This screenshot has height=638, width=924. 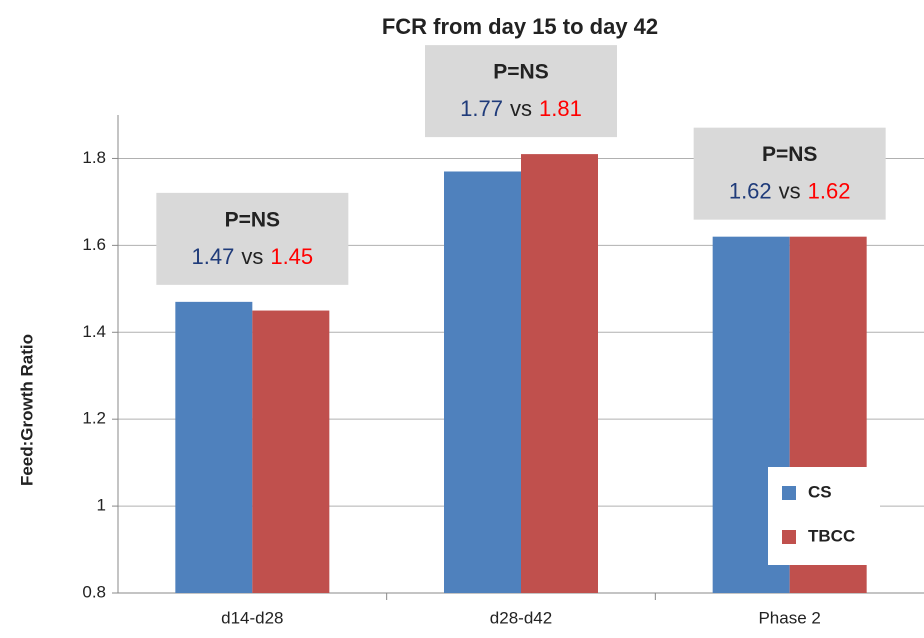 I want to click on value-label: 1.47, so click(x=213, y=256).